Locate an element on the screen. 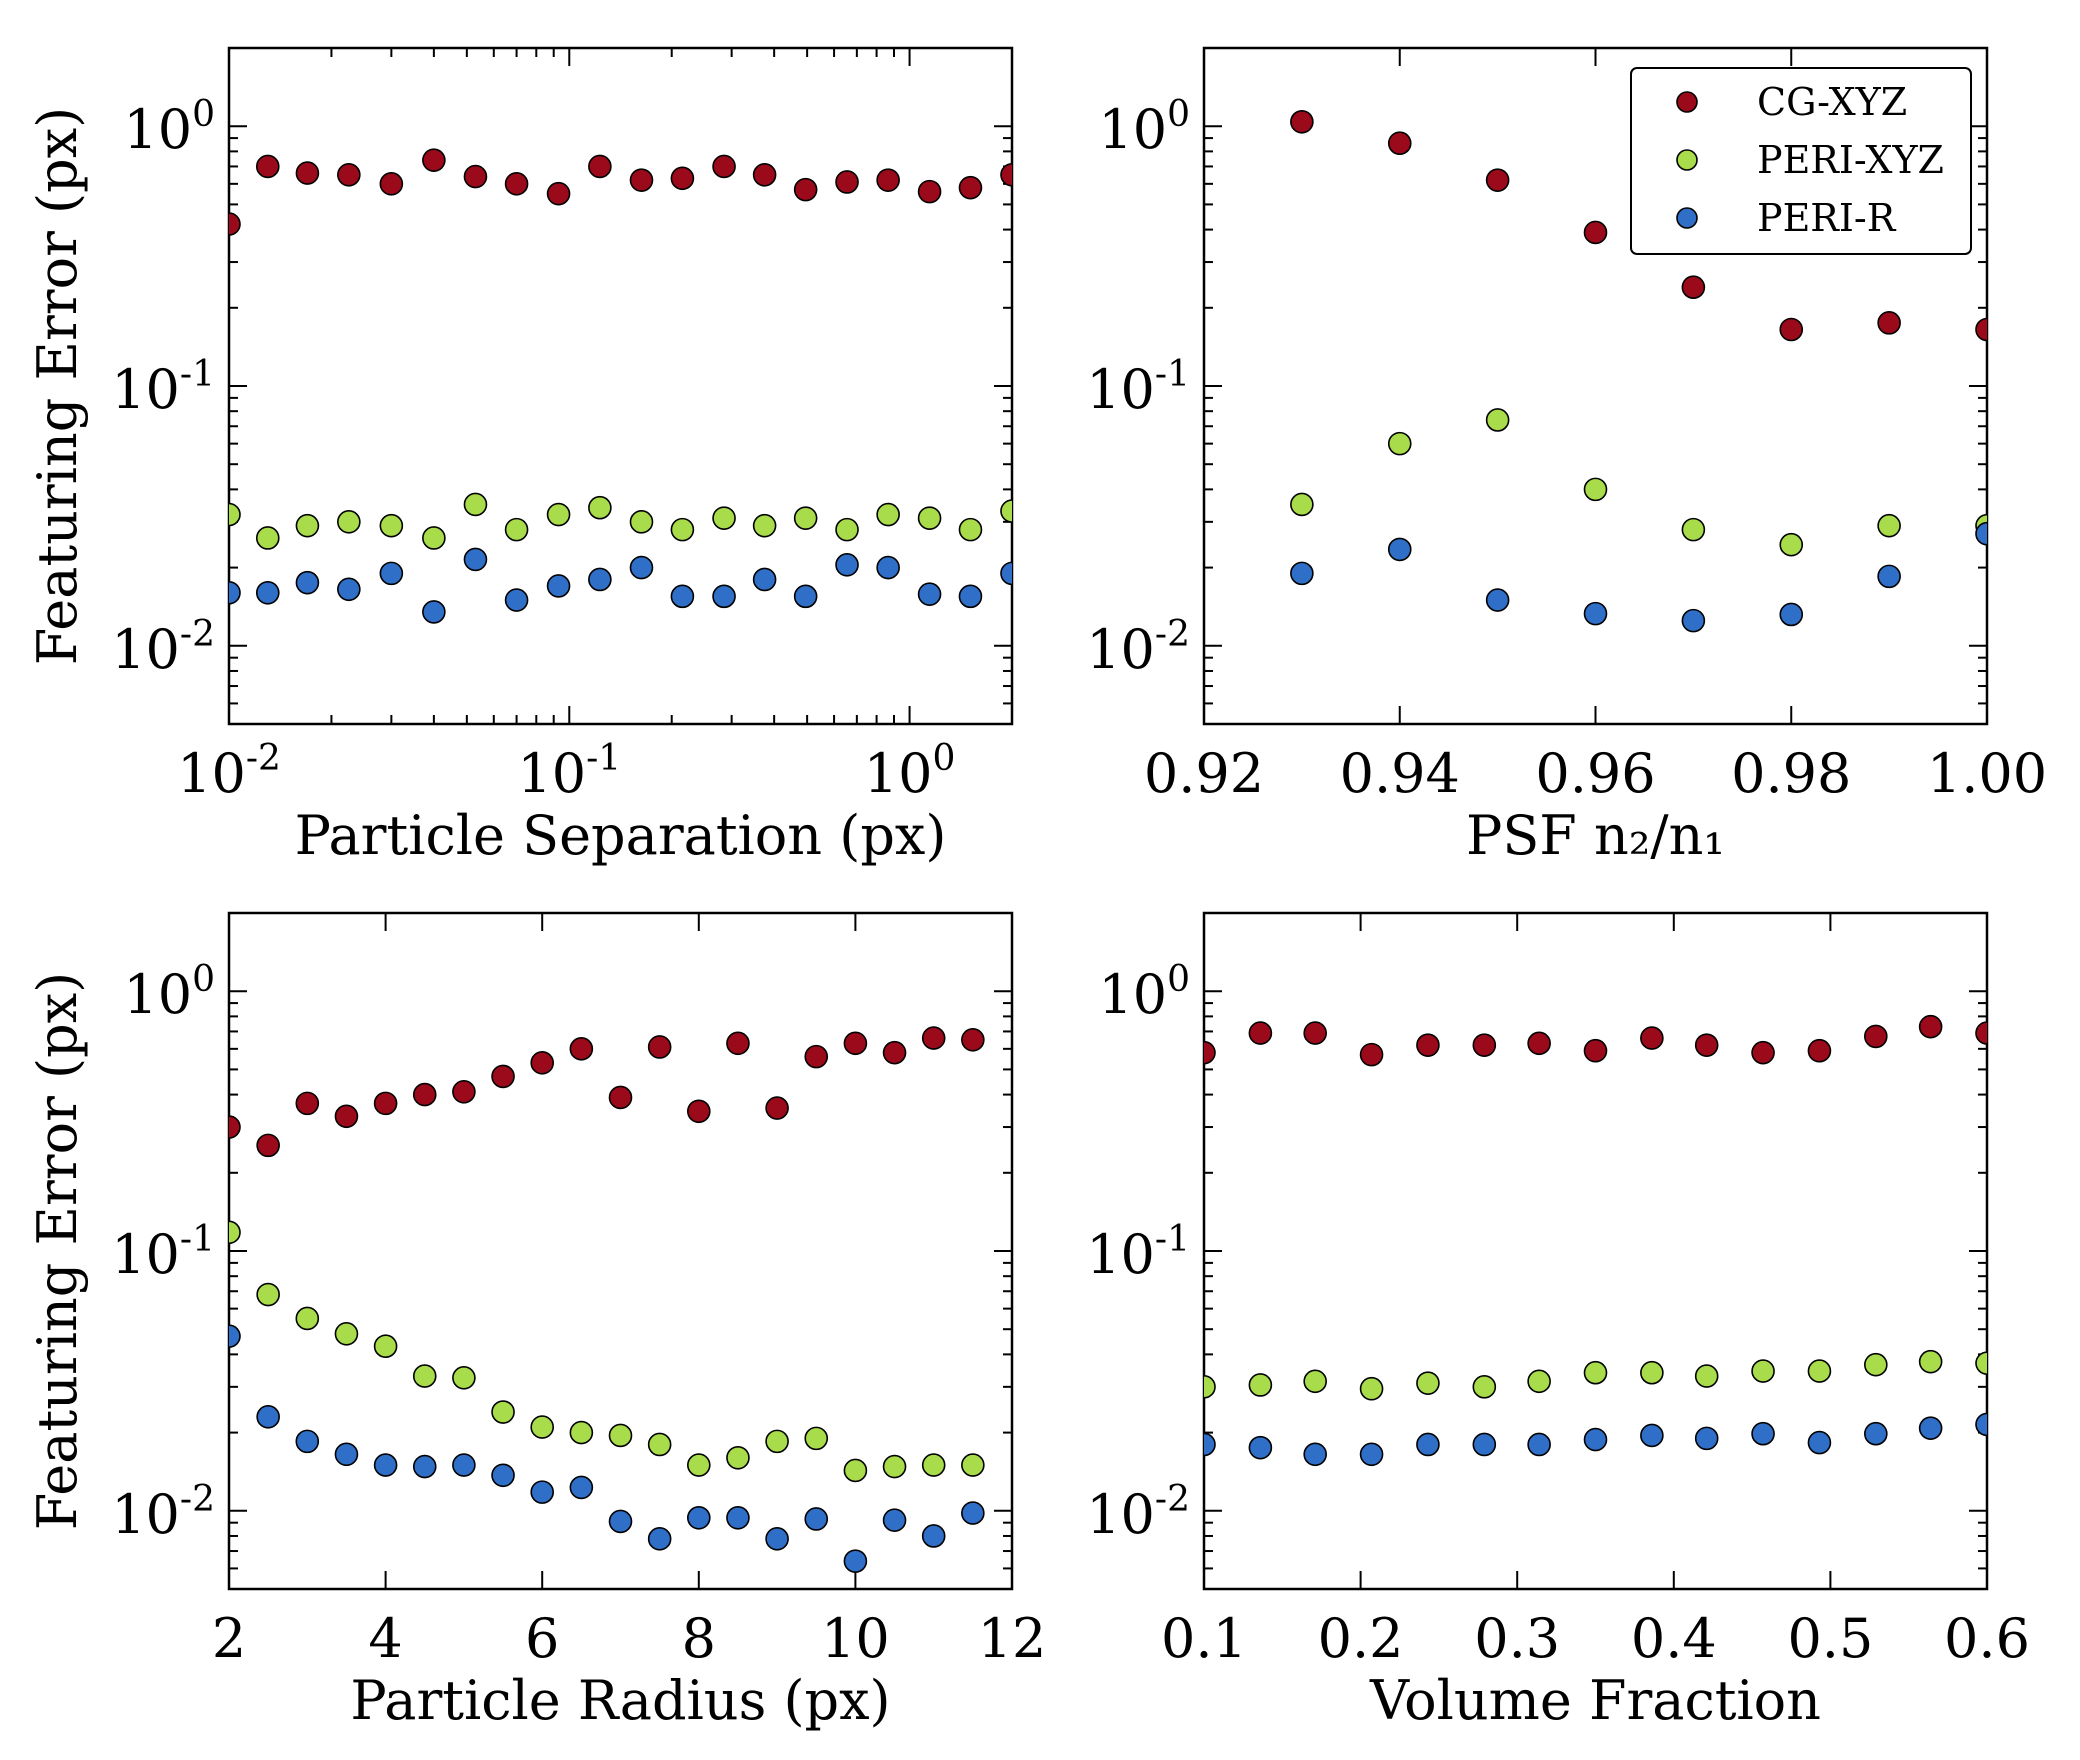  y-tick-label-exp: -2 is located at coordinates (1172, 634).